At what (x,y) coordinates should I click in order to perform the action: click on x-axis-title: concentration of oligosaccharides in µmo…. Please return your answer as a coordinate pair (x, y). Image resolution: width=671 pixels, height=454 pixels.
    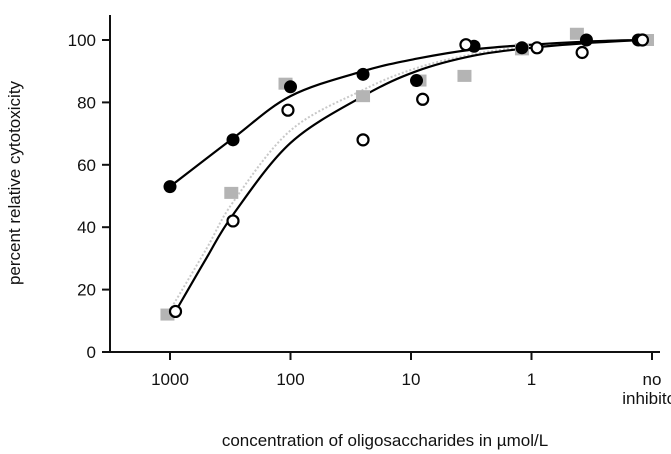
    Looking at the image, I should click on (385, 440).